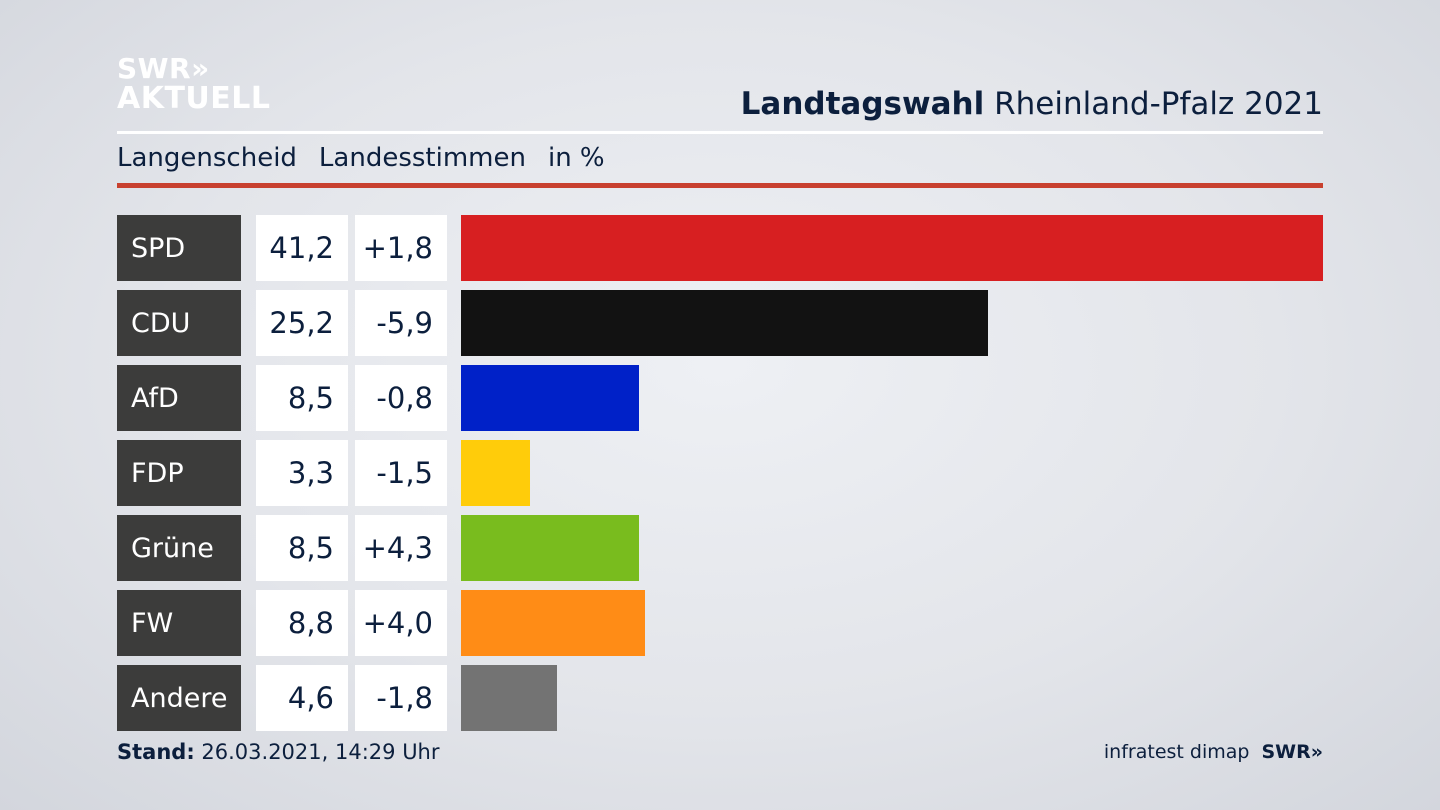 This screenshot has width=1440, height=810. What do you see at coordinates (1176, 752) in the screenshot?
I see `source-label: infratest dimap` at bounding box center [1176, 752].